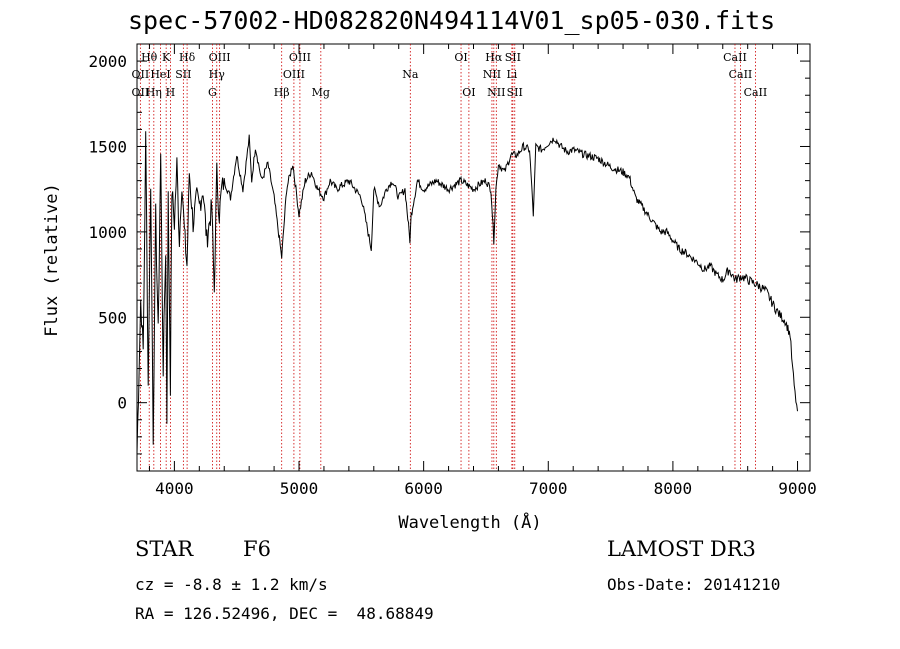 This screenshot has height=649, width=900. Describe the element at coordinates (410, 74) in the screenshot. I see `spectral-line-label: Na` at that location.